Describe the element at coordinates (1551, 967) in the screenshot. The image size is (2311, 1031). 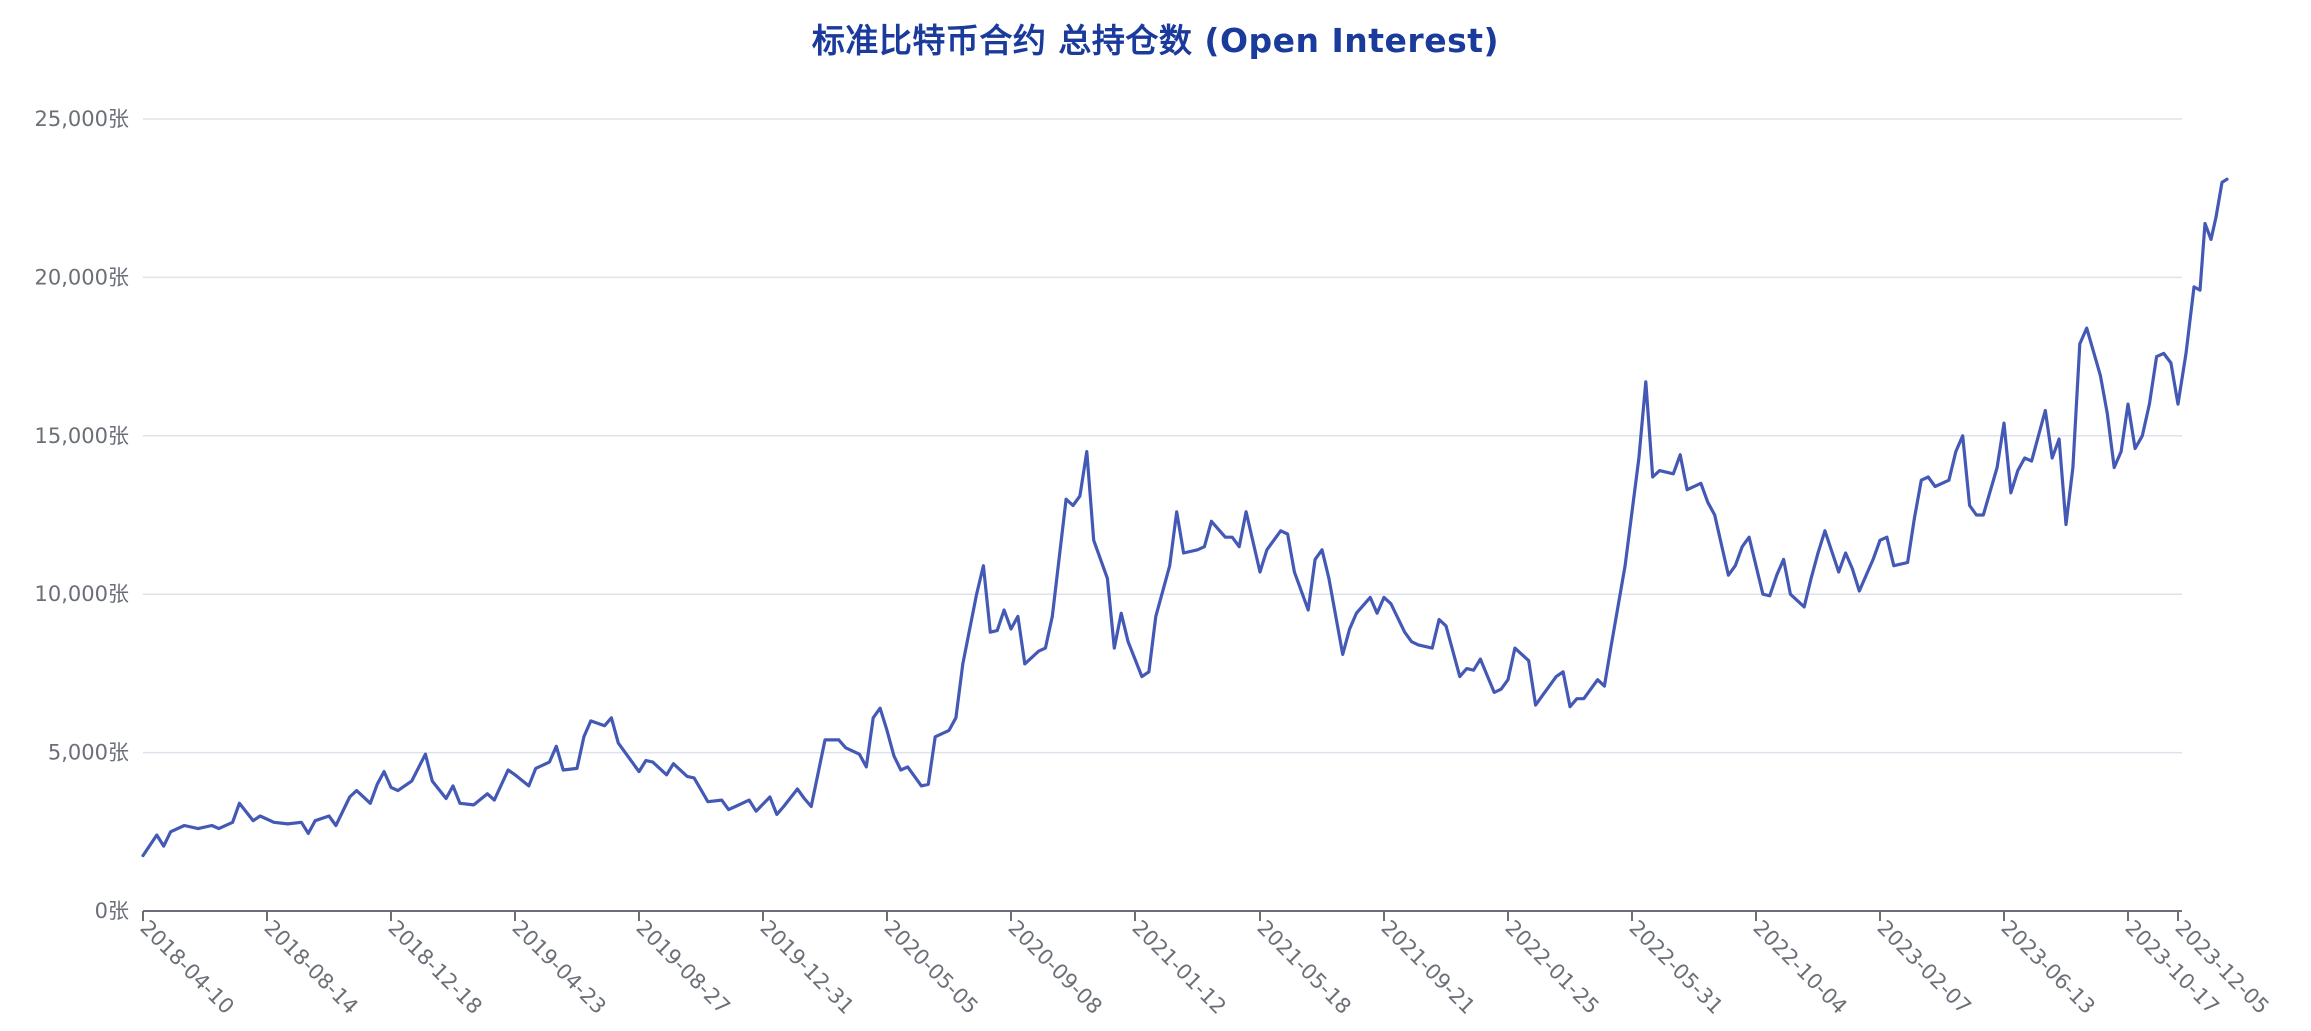
I see `x-tick-label: 2022-01-25` at that location.